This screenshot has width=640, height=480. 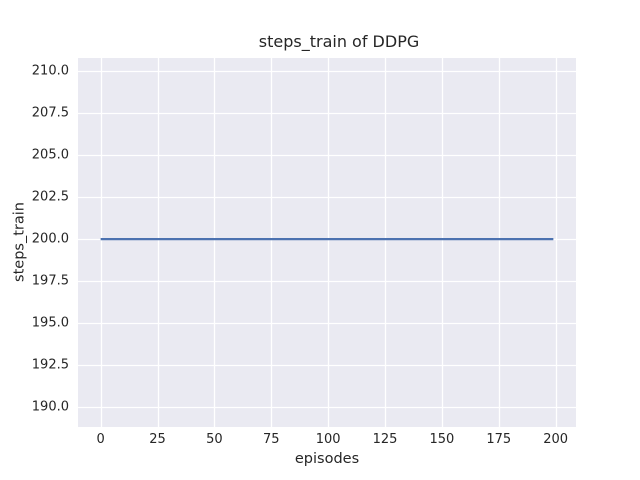 What do you see at coordinates (271, 439) in the screenshot?
I see `x-tick-label: 75` at bounding box center [271, 439].